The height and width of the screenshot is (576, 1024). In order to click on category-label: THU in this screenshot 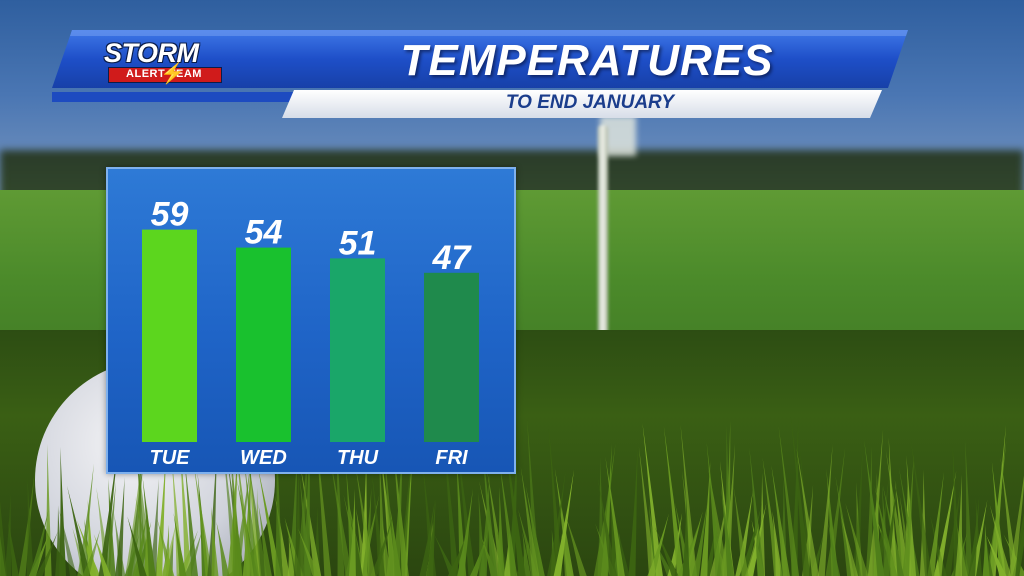, I will do `click(358, 458)`.